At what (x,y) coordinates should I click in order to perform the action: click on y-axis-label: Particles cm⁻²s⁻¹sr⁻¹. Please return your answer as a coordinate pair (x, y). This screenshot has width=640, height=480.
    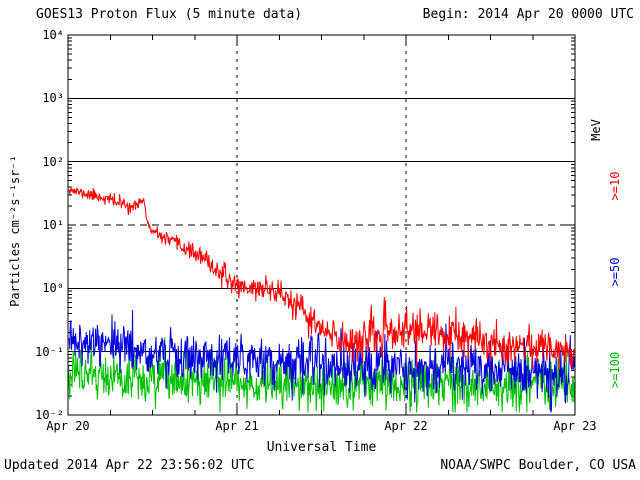
    Looking at the image, I should click on (15, 231).